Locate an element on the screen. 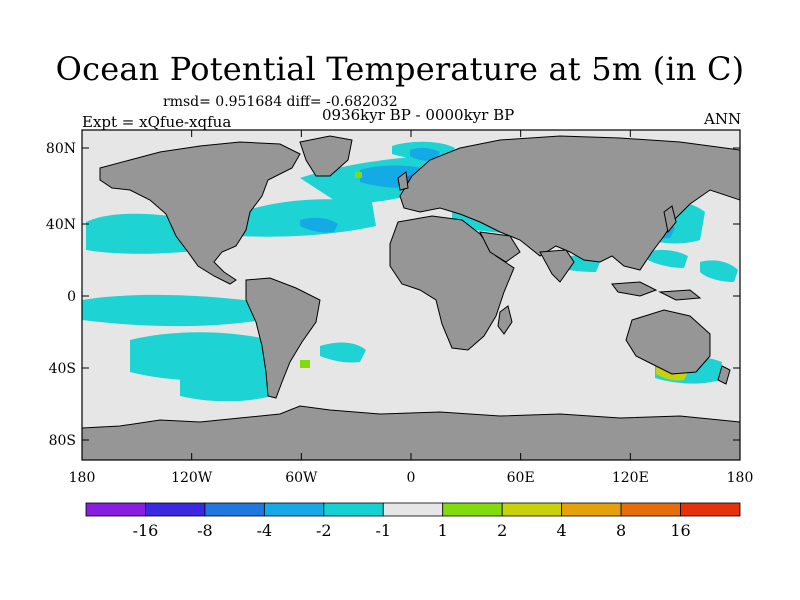 This screenshot has width=800, height=600. lat-tick-label: 40N is located at coordinates (61, 225).